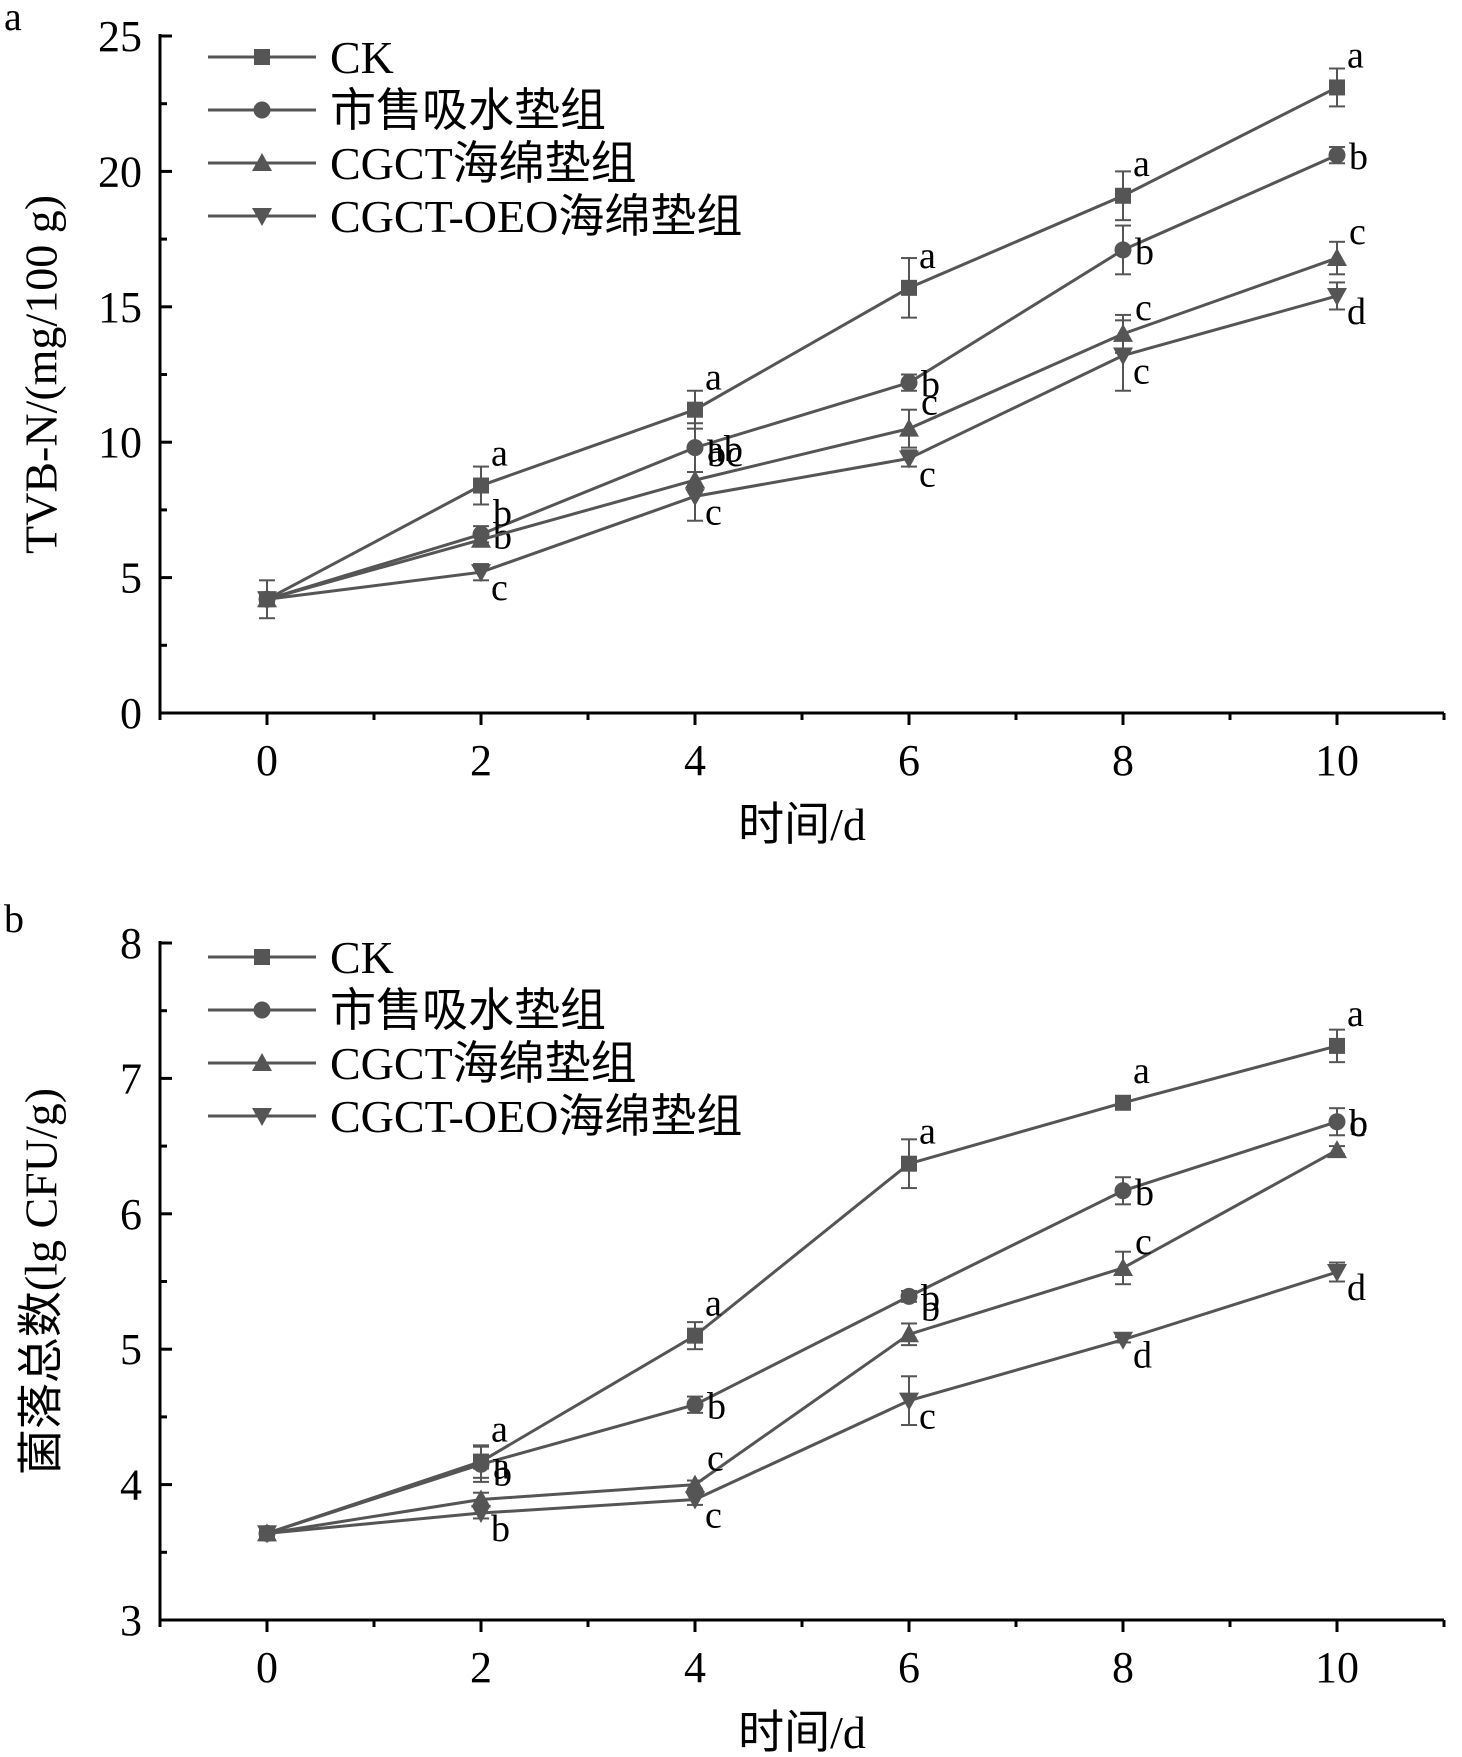  What do you see at coordinates (695, 760) in the screenshot?
I see `x-tick-label: 4` at bounding box center [695, 760].